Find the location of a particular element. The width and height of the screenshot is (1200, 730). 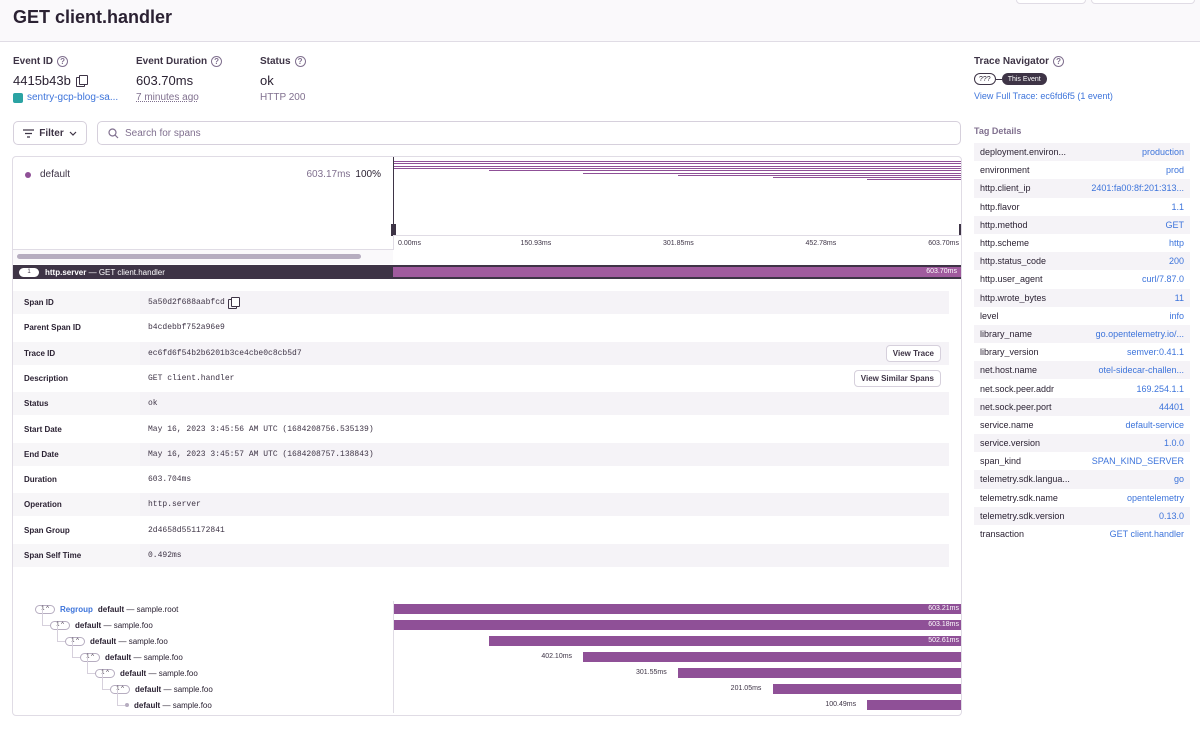

span-tree-label: 1 ^ default — sample.foo is located at coordinates (203, 653).